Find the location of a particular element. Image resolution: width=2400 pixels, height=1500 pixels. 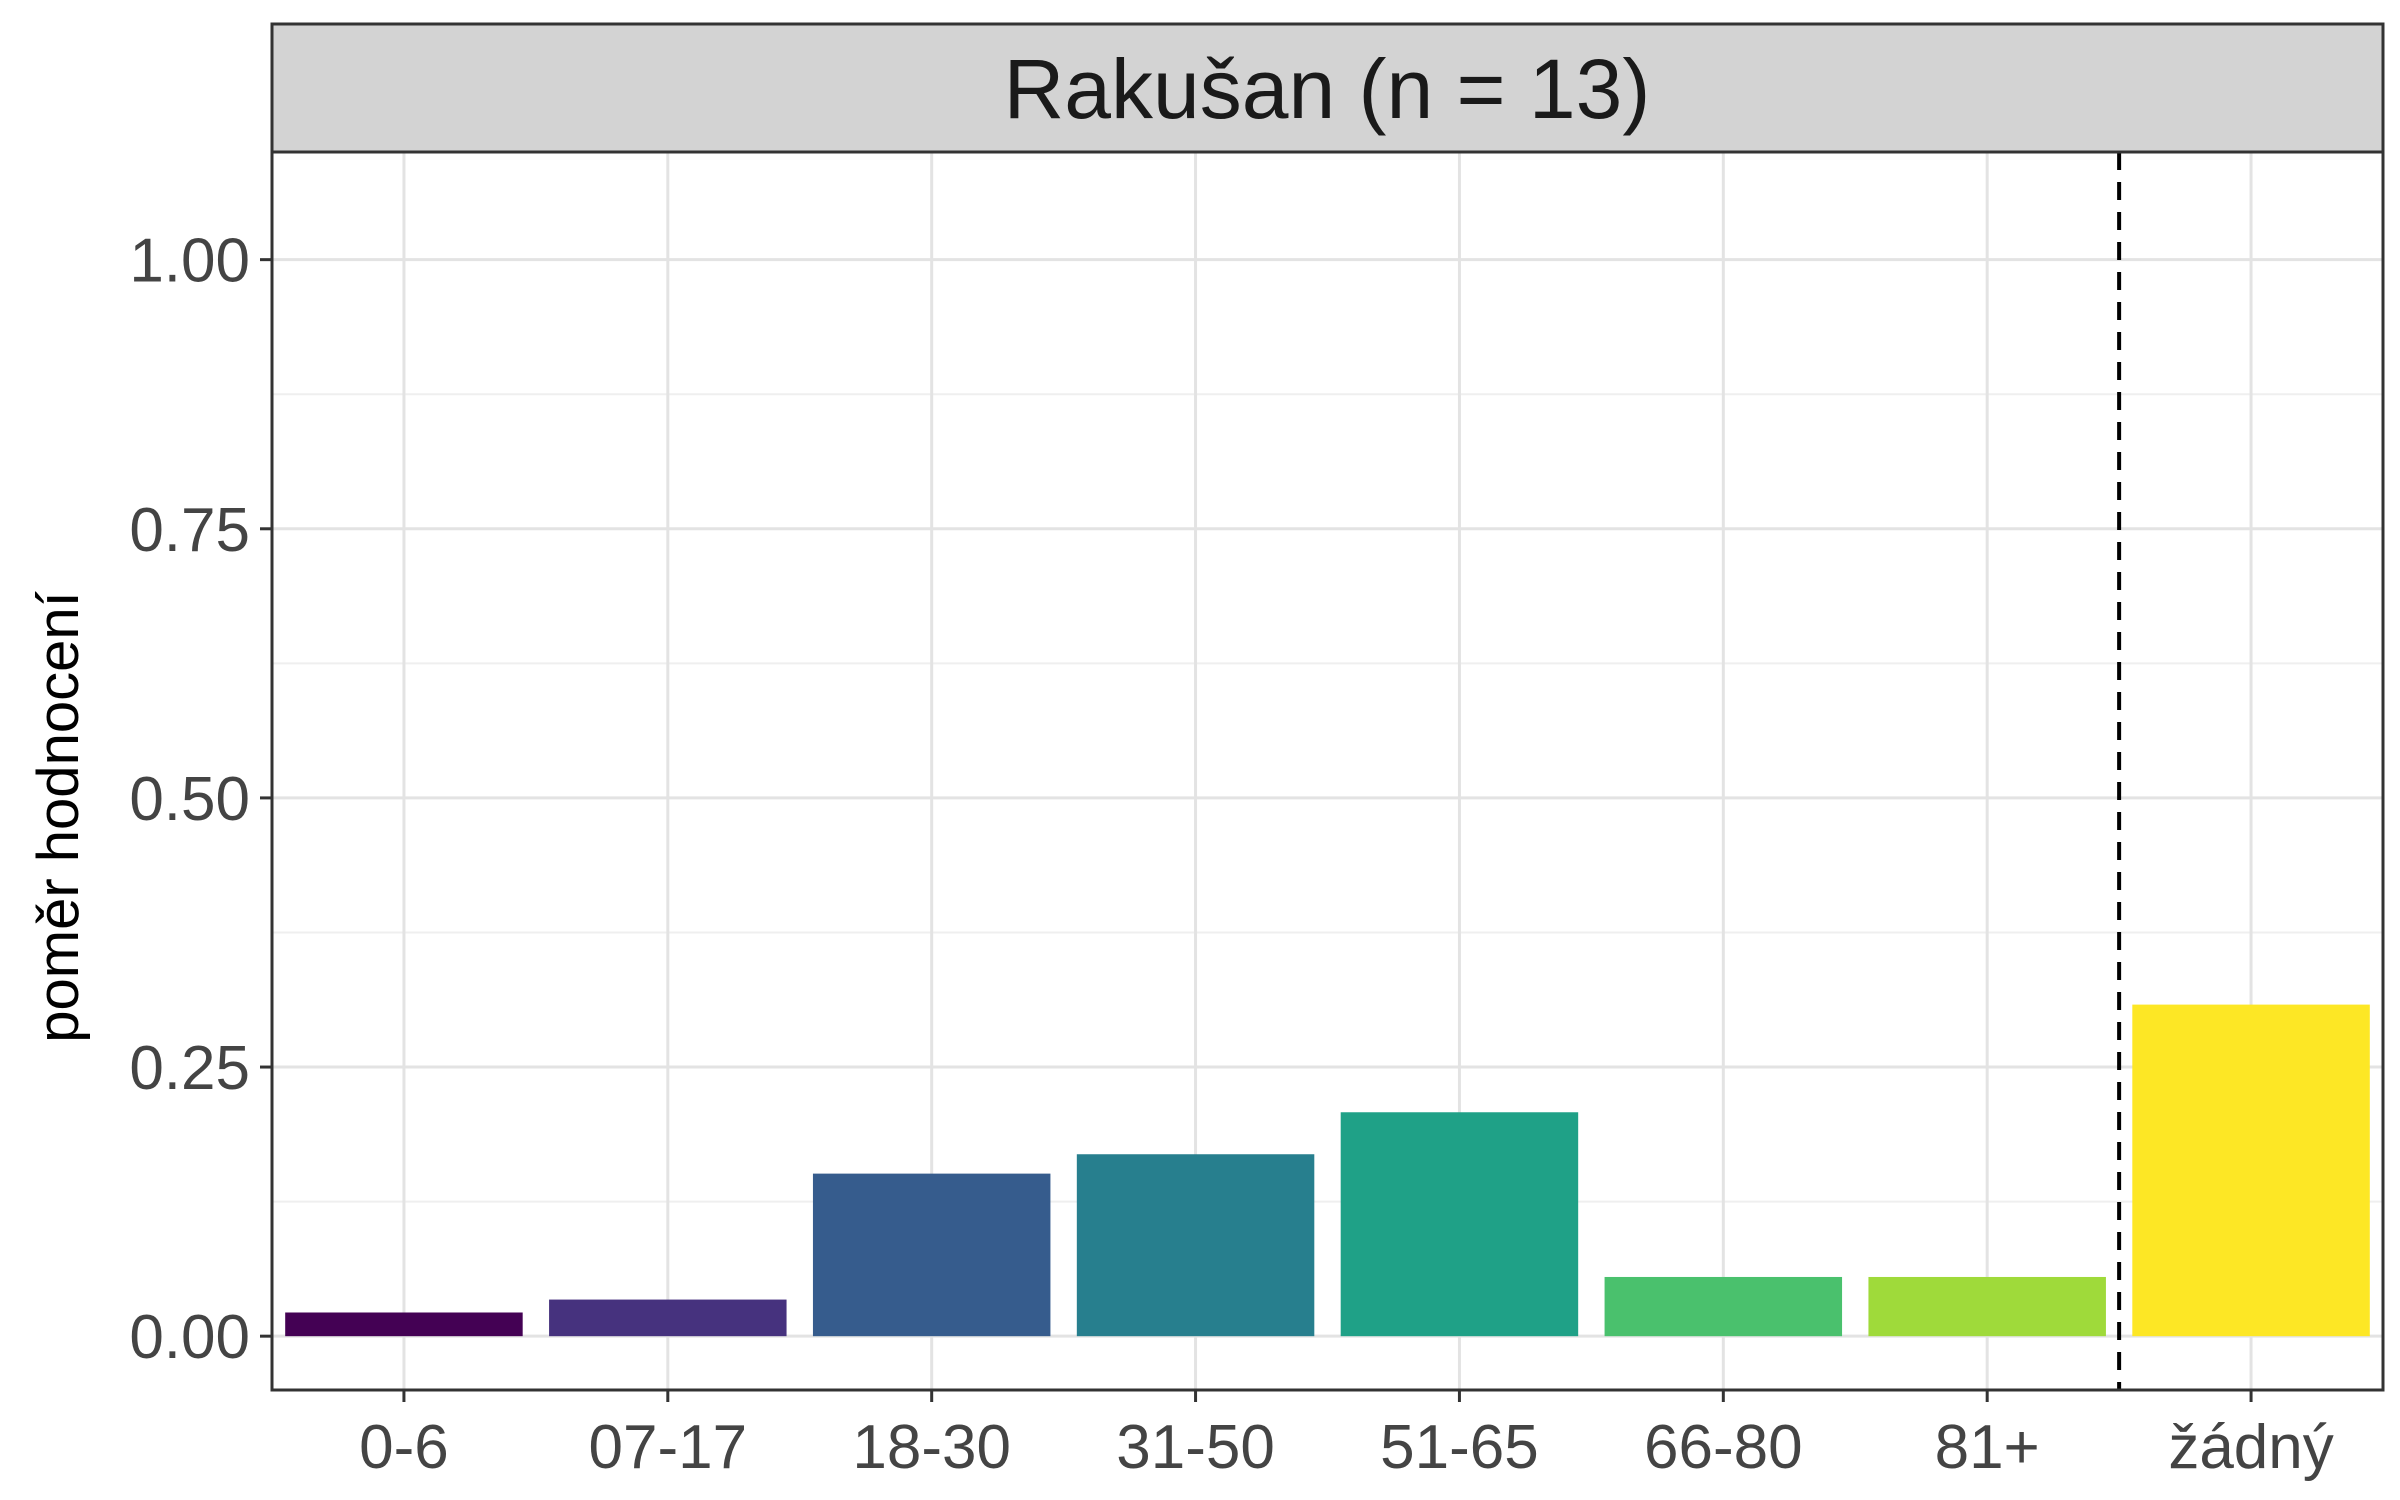

x-tick-label: 0-6 is located at coordinates (404, 1447).